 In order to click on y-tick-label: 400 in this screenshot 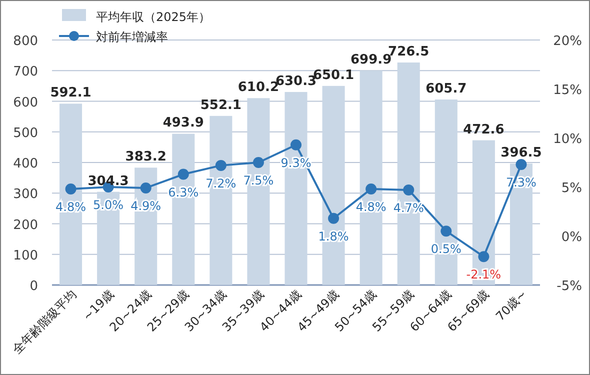, I will do `click(25, 164)`.